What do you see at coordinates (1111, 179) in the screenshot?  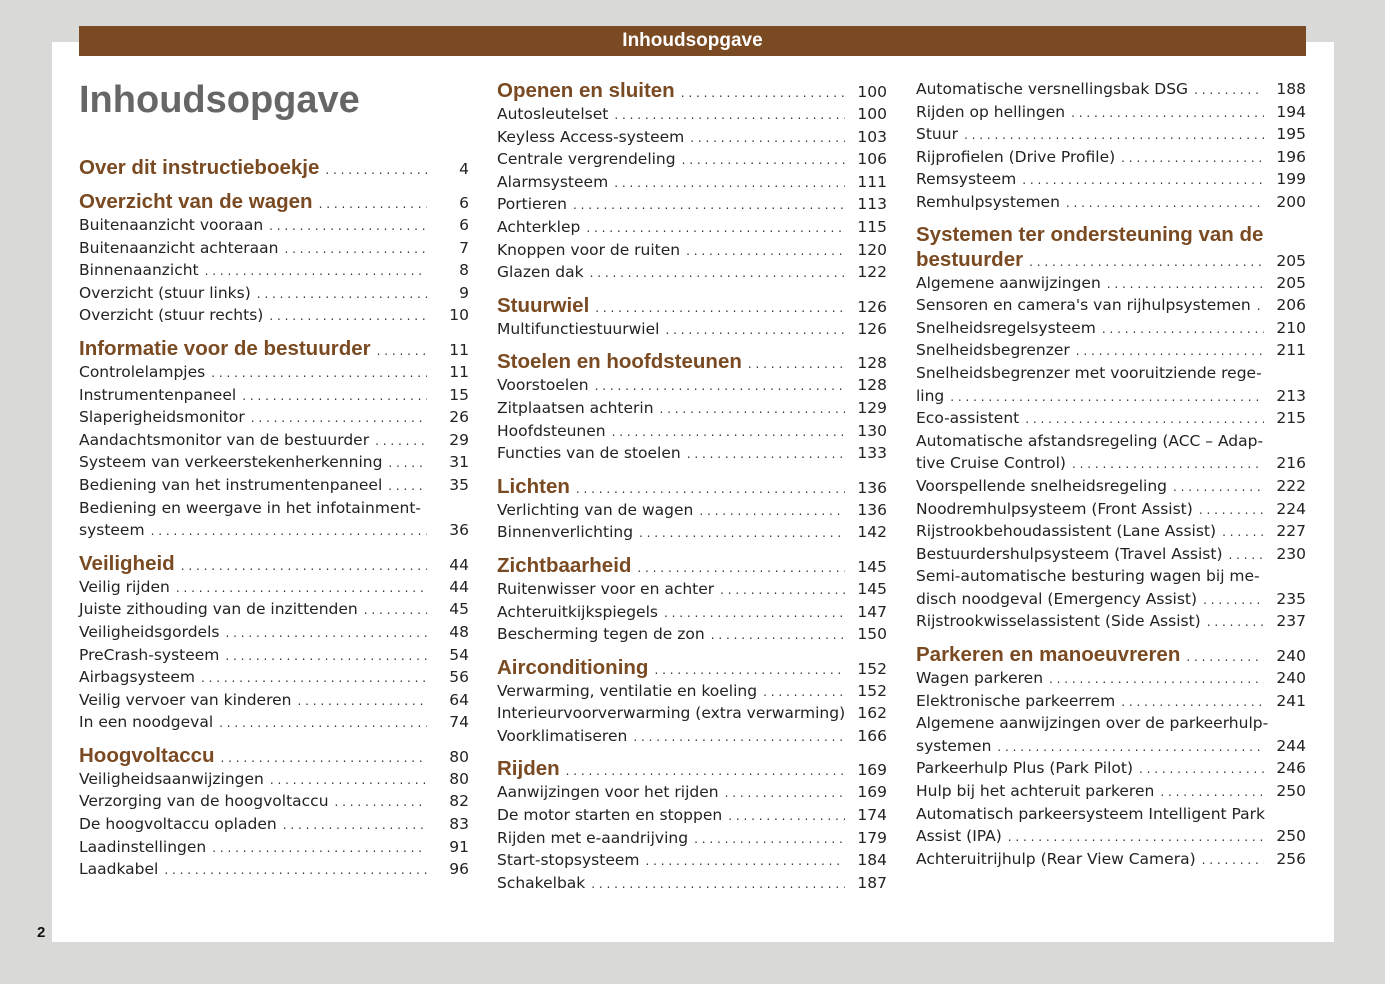 I see `toc-entry: Remsysteem 199` at bounding box center [1111, 179].